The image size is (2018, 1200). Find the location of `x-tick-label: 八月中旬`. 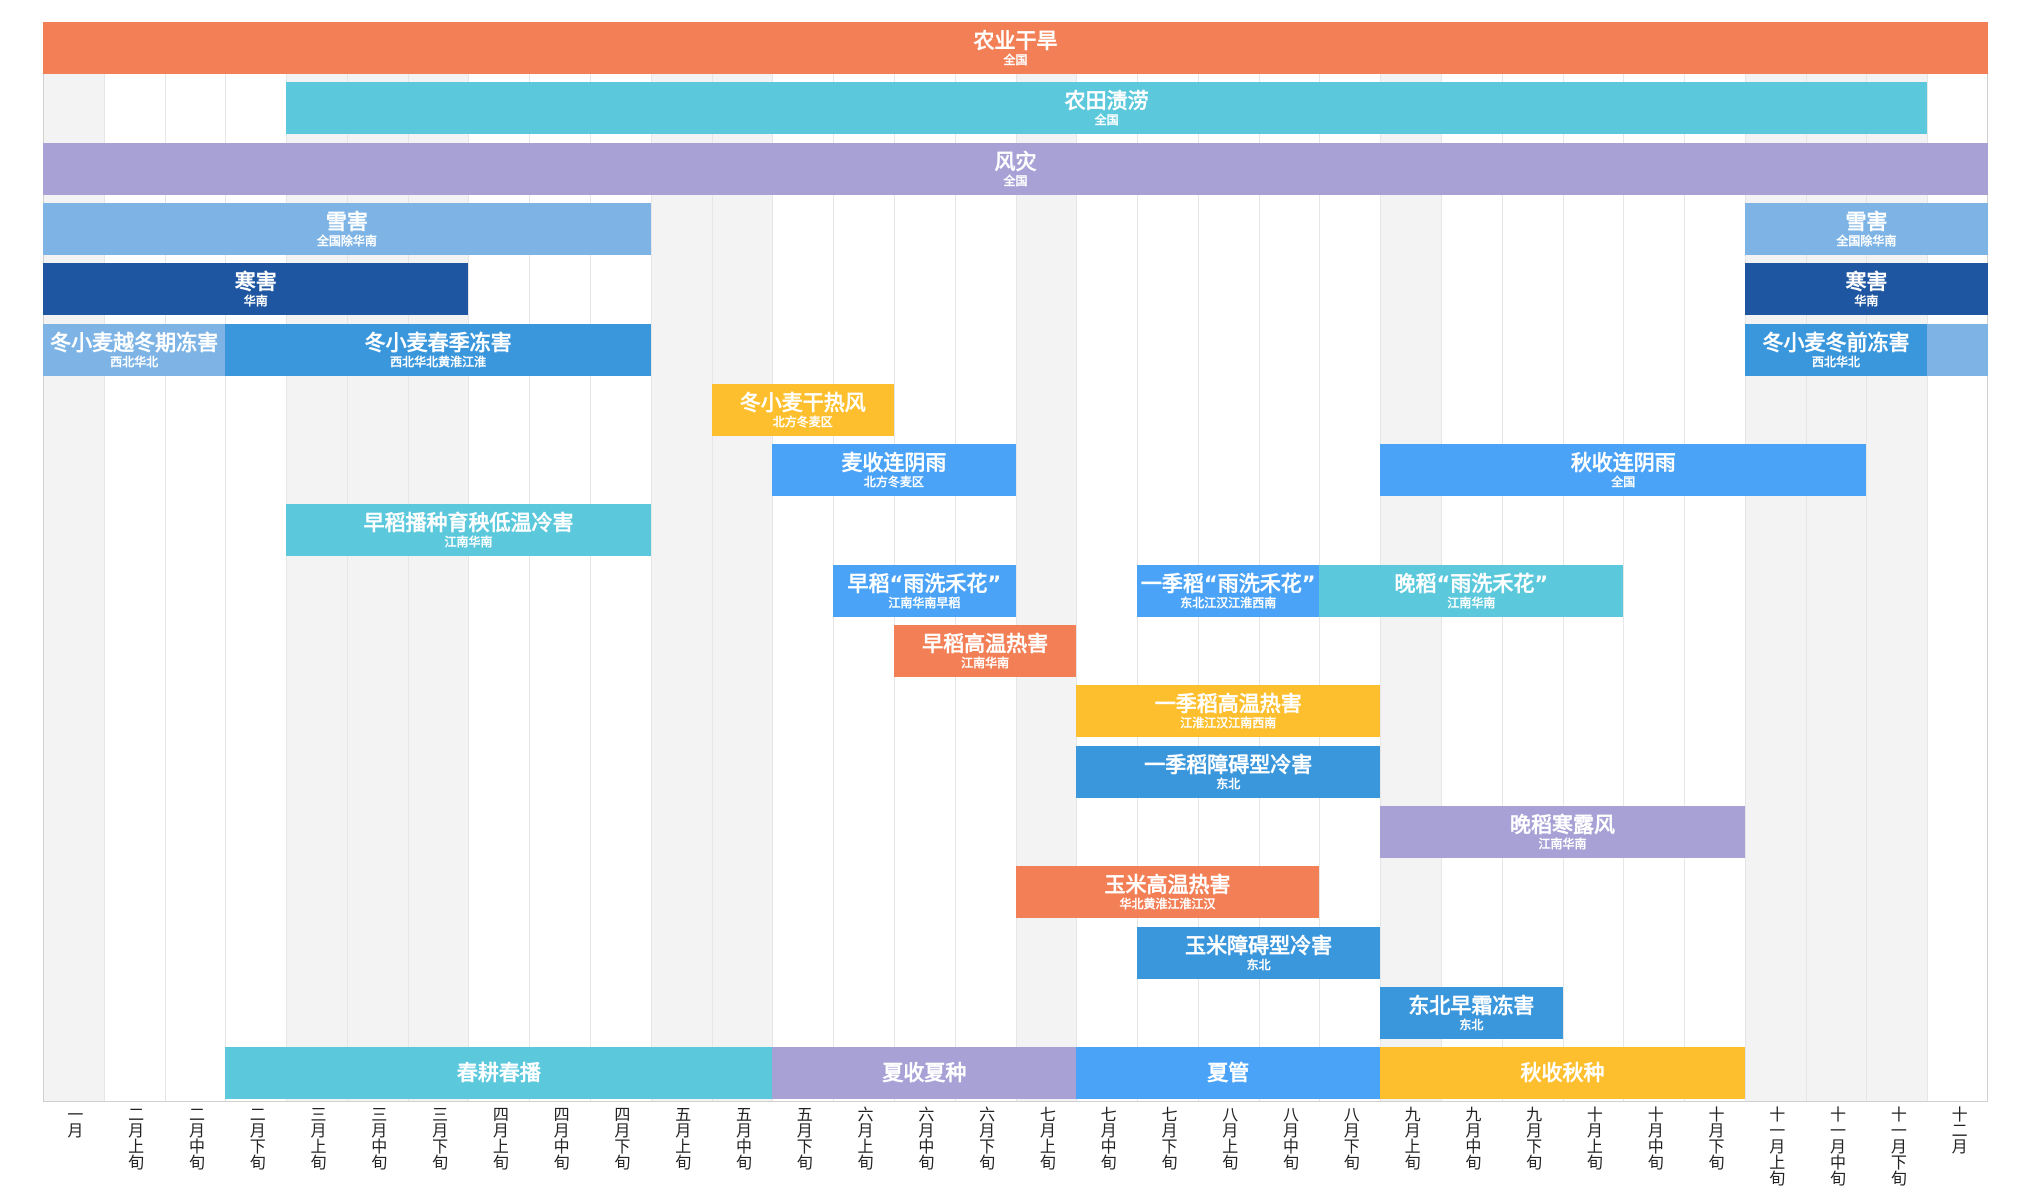

x-tick-label: 八月中旬 is located at coordinates (1290, 1138).